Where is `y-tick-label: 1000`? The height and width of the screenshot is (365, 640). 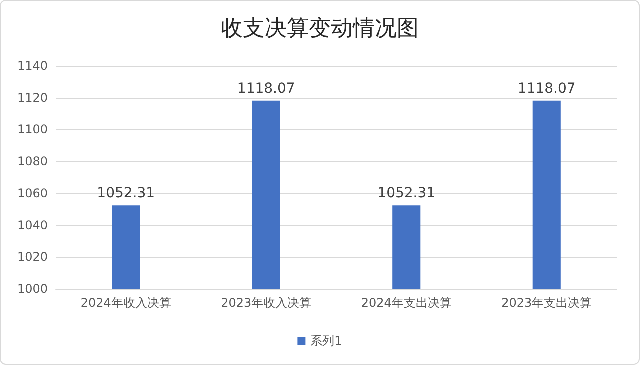 y-tick-label: 1000 is located at coordinates (32, 289).